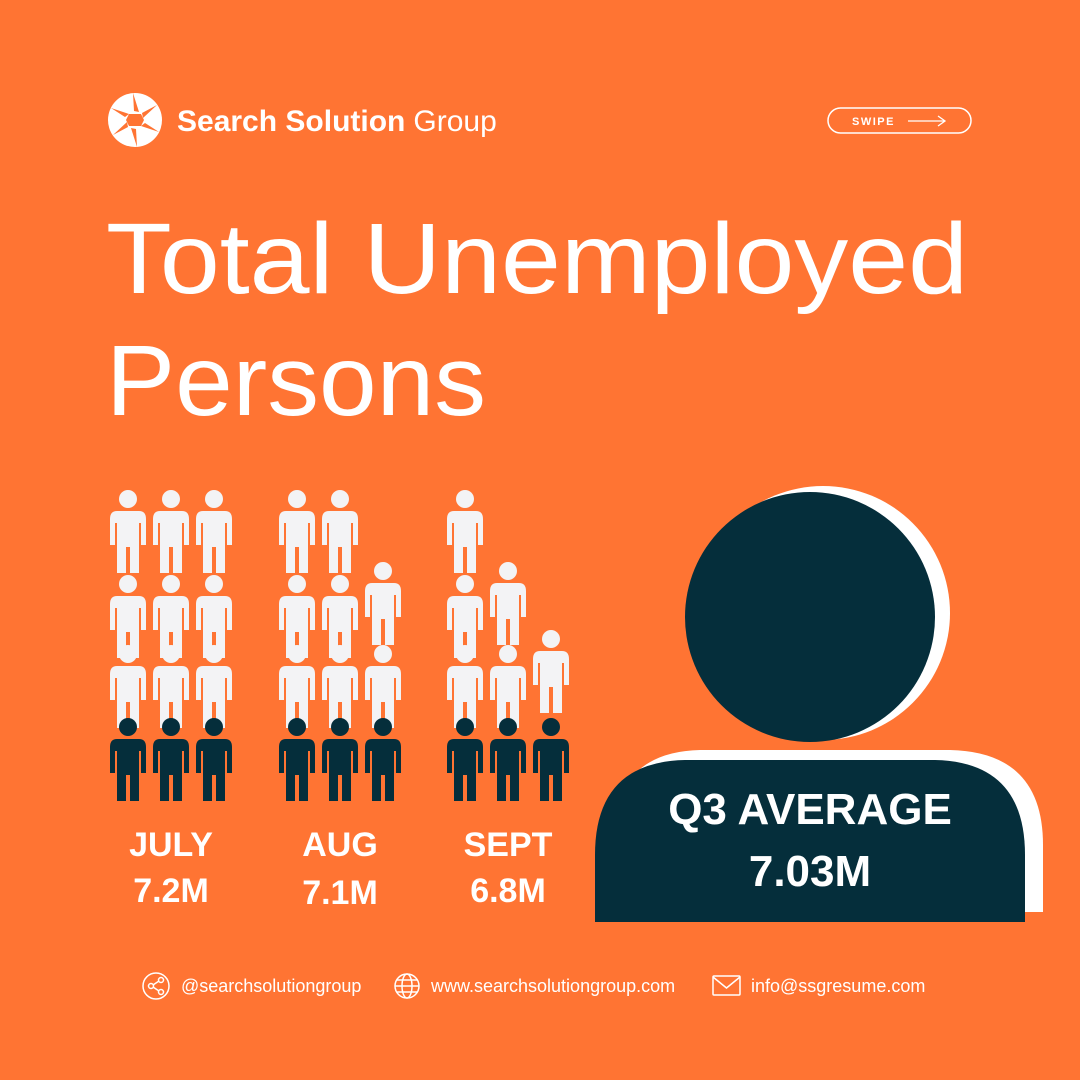  What do you see at coordinates (537, 259) in the screenshot?
I see `title-line: Total Unemployed` at bounding box center [537, 259].